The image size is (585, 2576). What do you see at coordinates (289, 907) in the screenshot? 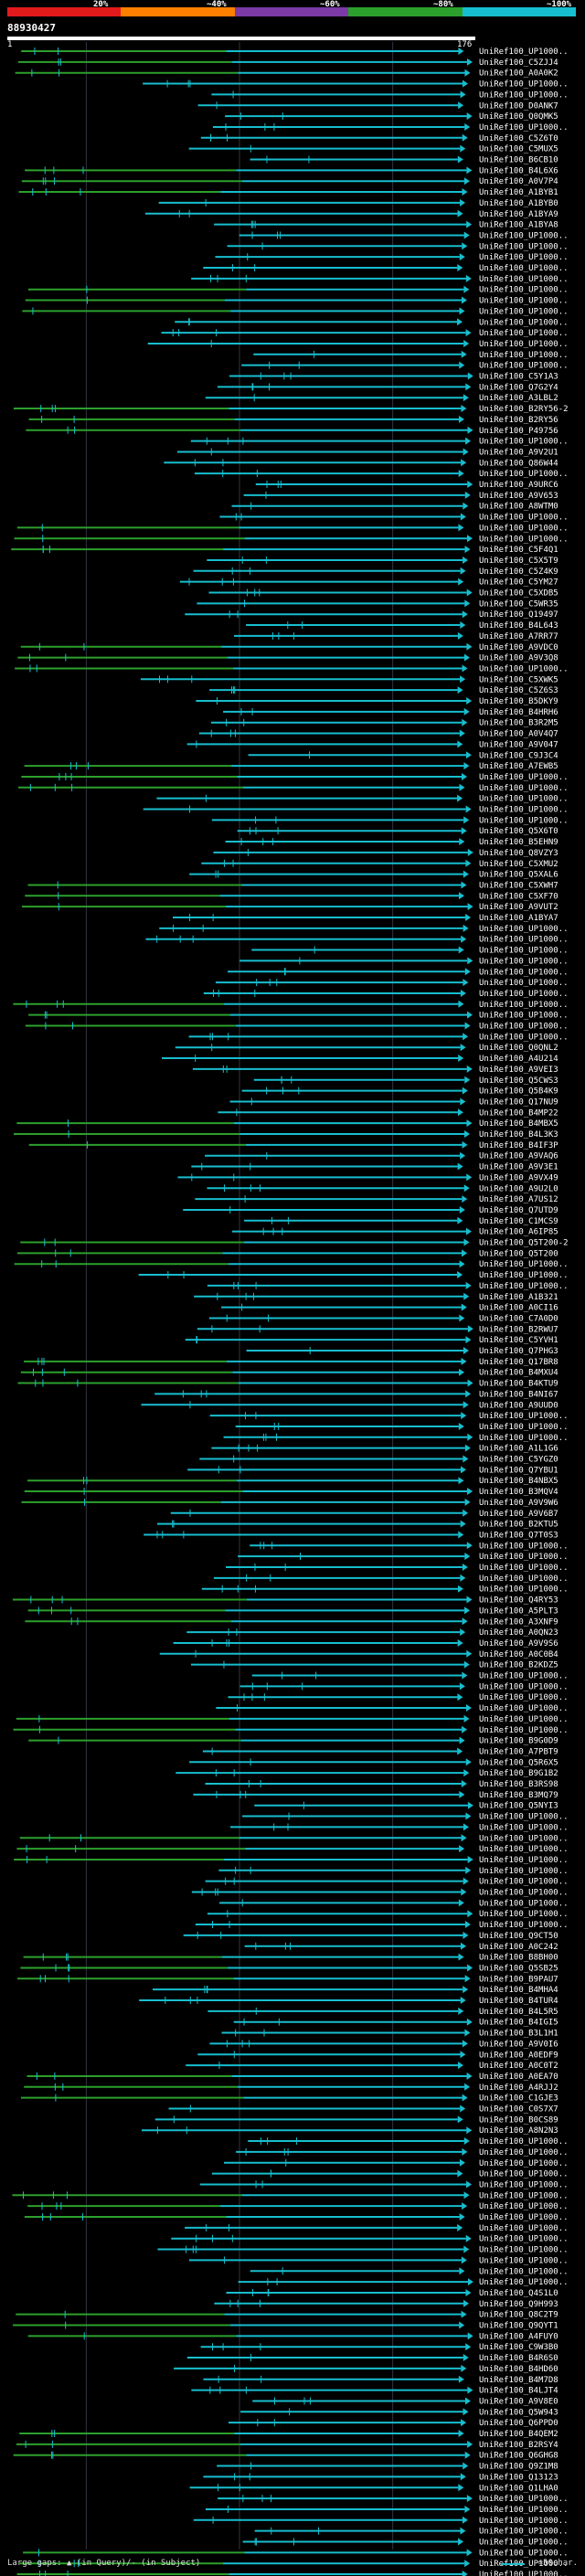
I see `hit-row: UniRef100_A9VUT2` at bounding box center [289, 907].